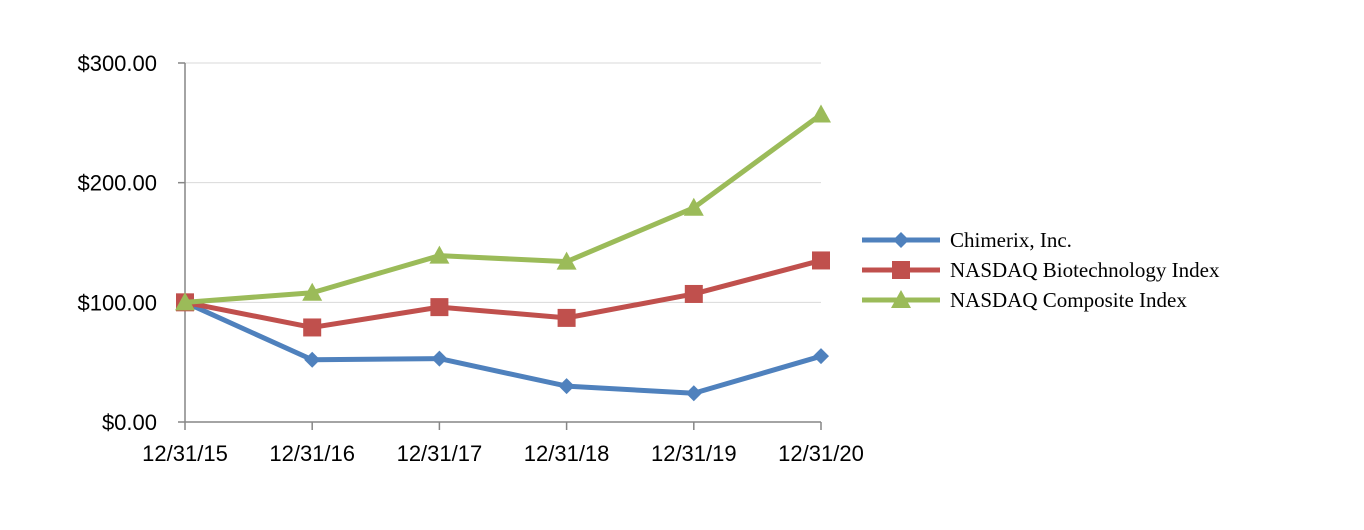  Describe the element at coordinates (117, 302) in the screenshot. I see `y-tick-label: $100.00` at that location.